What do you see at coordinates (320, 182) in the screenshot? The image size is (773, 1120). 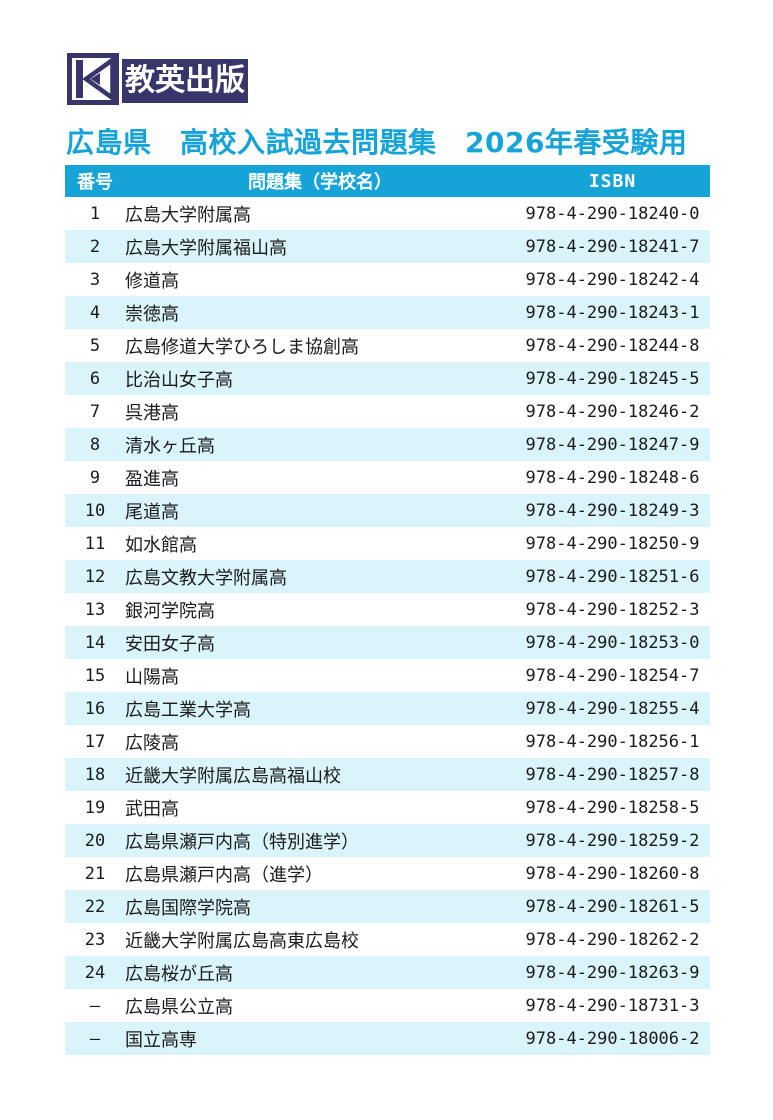 I see `column-header-name: 問題集（学校名）` at bounding box center [320, 182].